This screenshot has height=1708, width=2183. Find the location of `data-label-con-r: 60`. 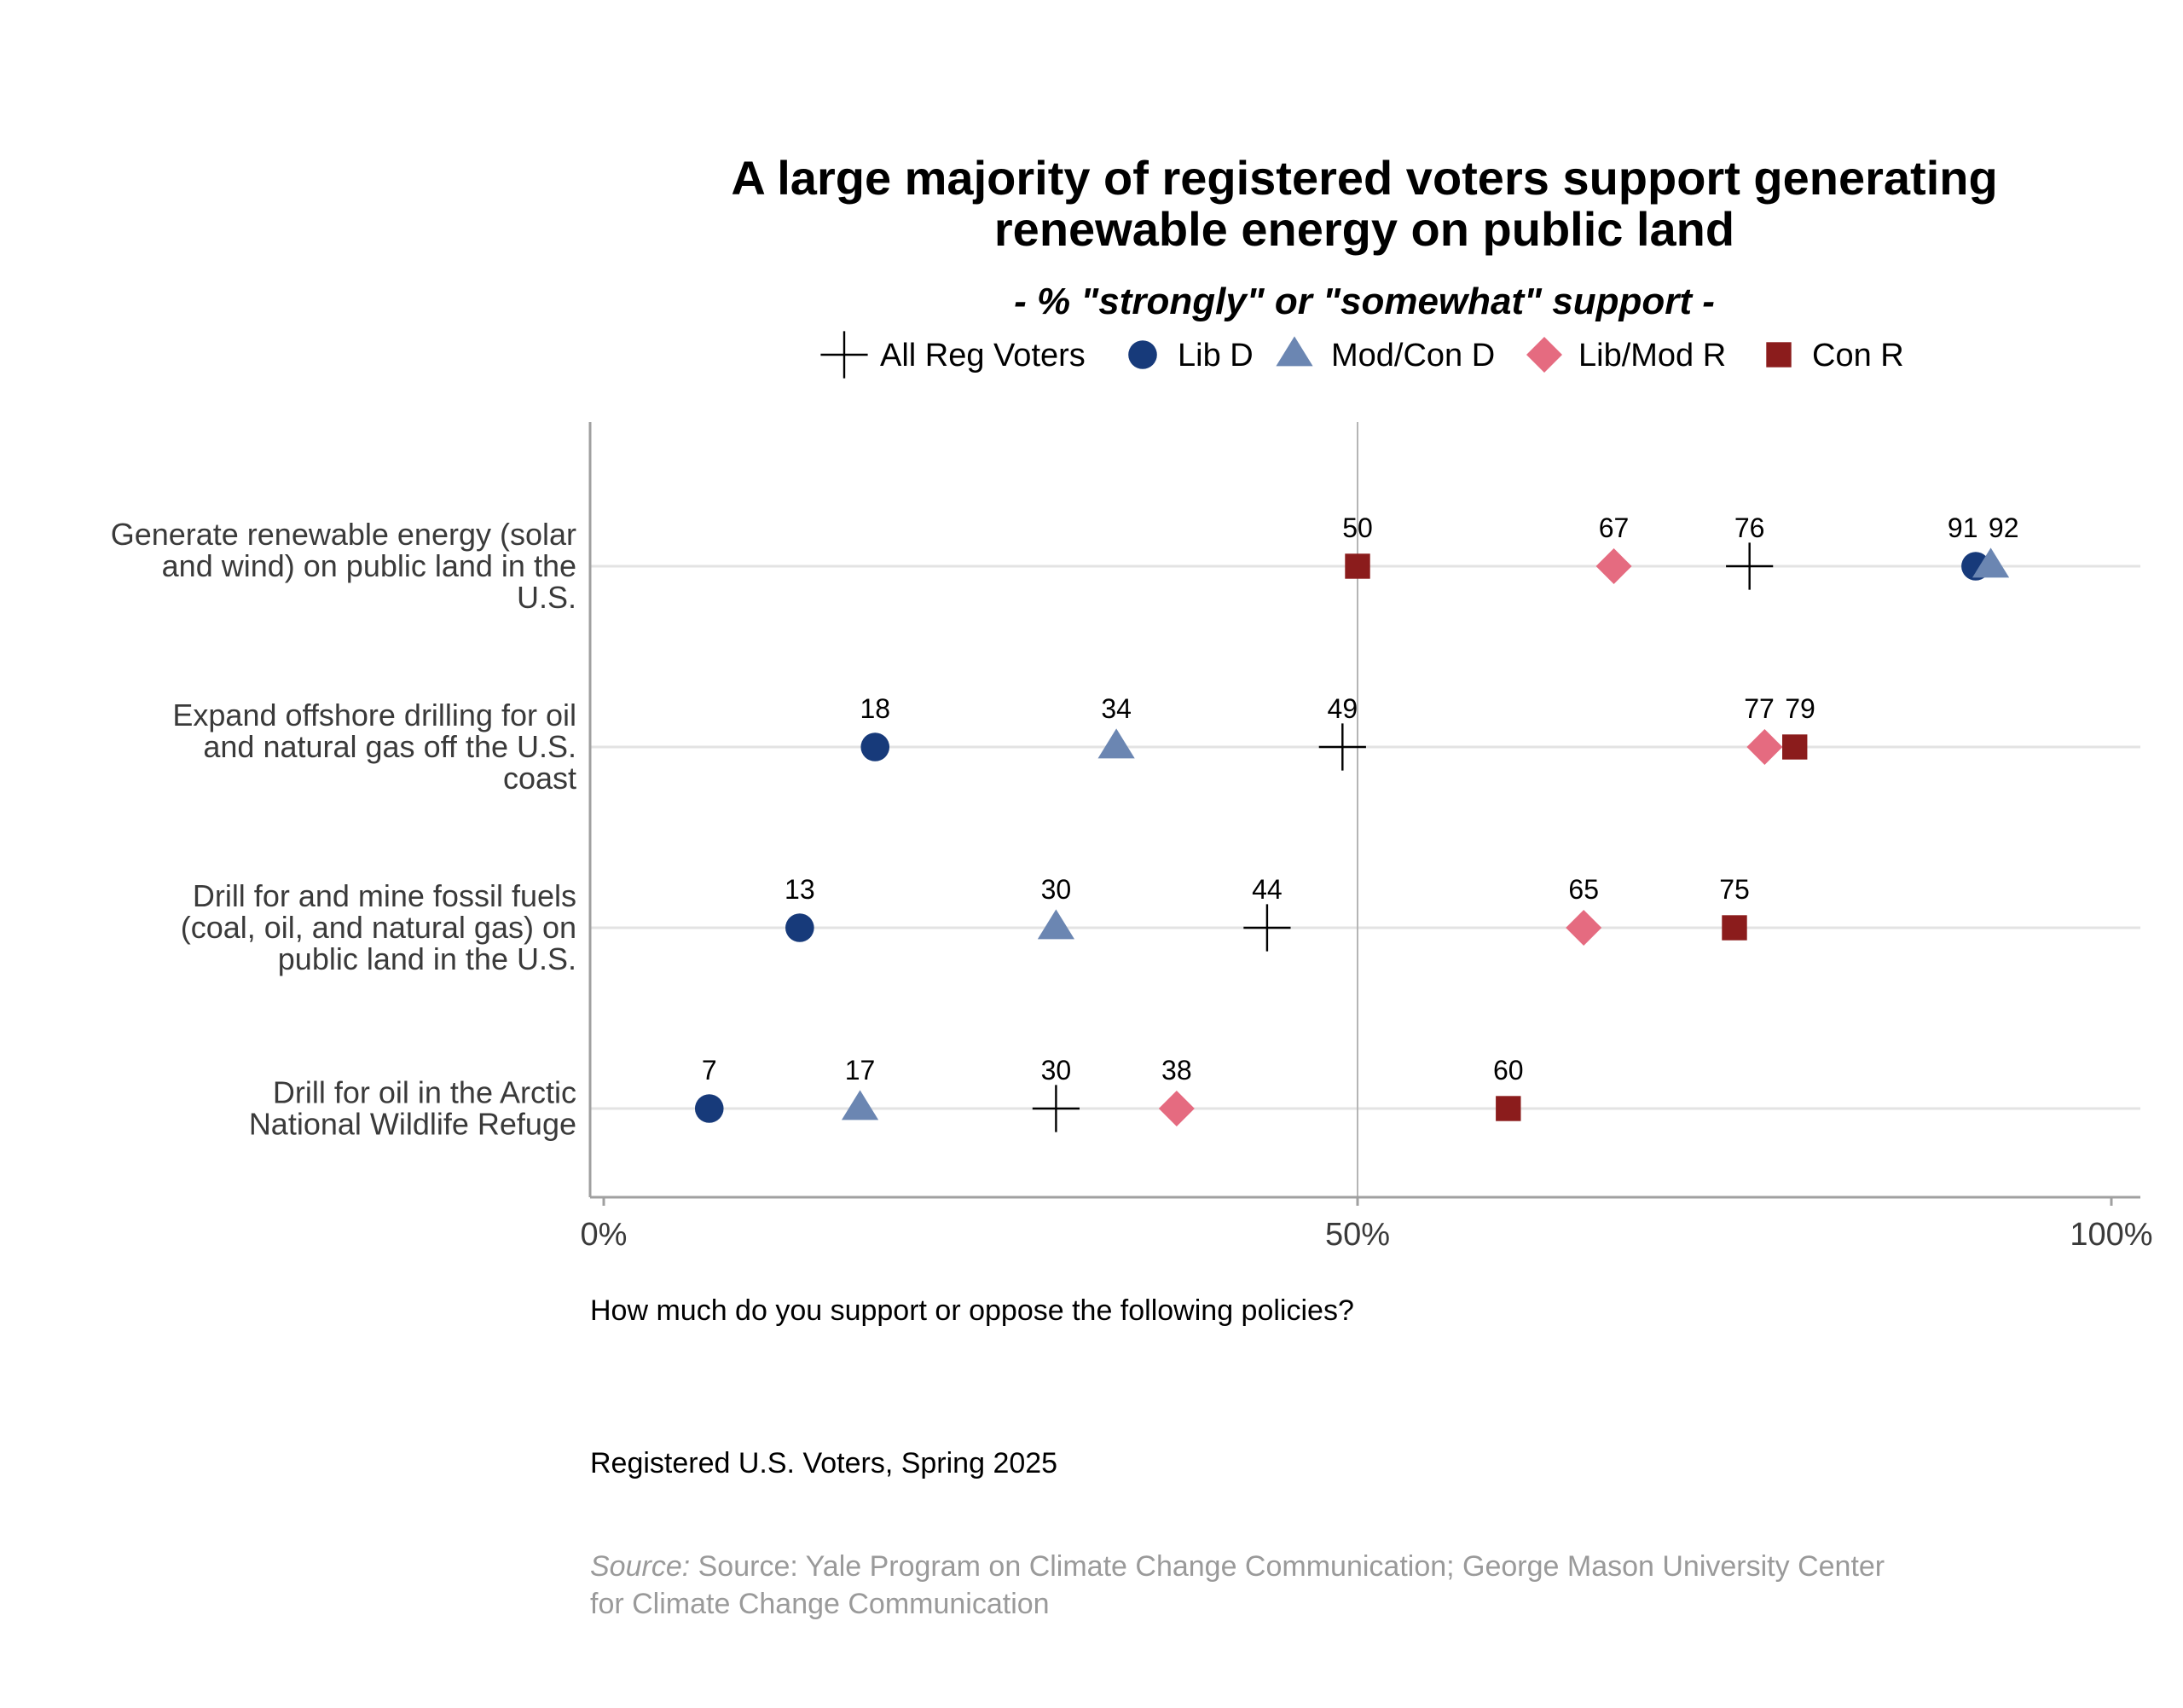

data-label-con-r: 60 is located at coordinates (1508, 1070).